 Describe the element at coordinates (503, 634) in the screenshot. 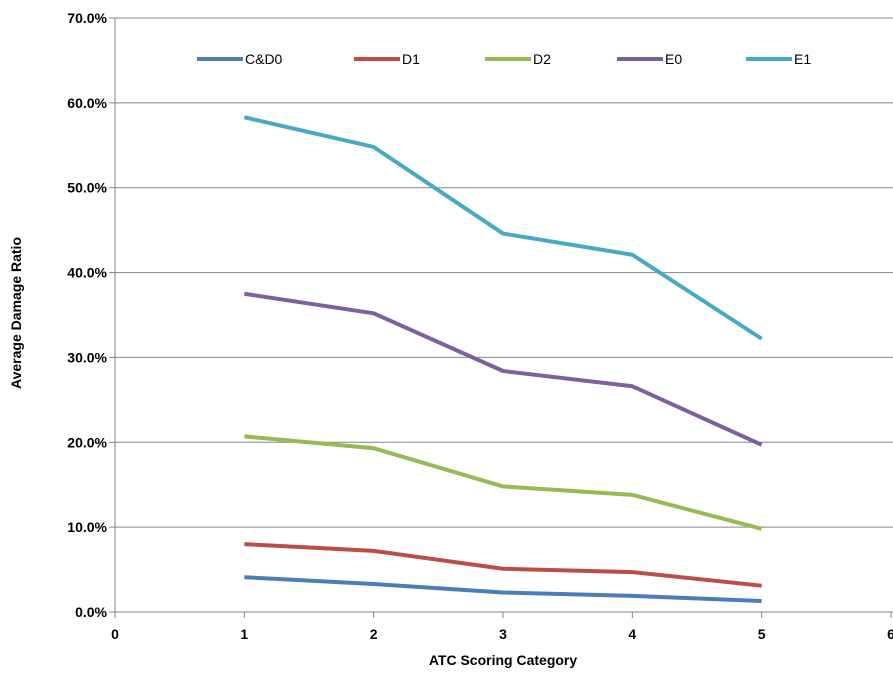

I see `x-tick-label: 3` at that location.